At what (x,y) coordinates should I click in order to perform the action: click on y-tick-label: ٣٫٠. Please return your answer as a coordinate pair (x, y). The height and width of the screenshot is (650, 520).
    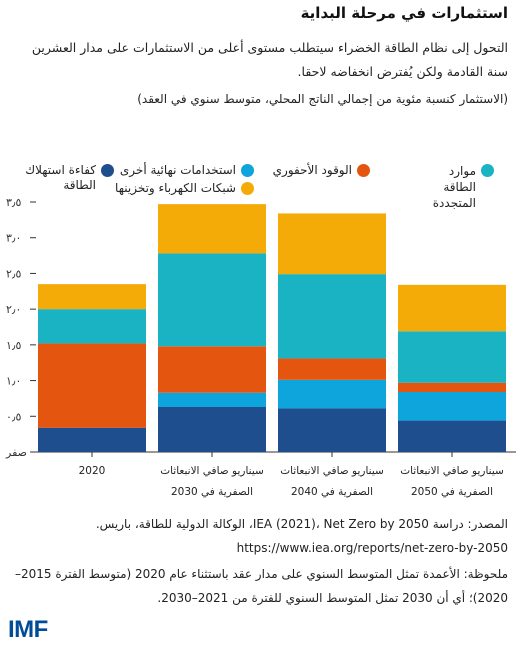
    Looking at the image, I should click on (13, 238).